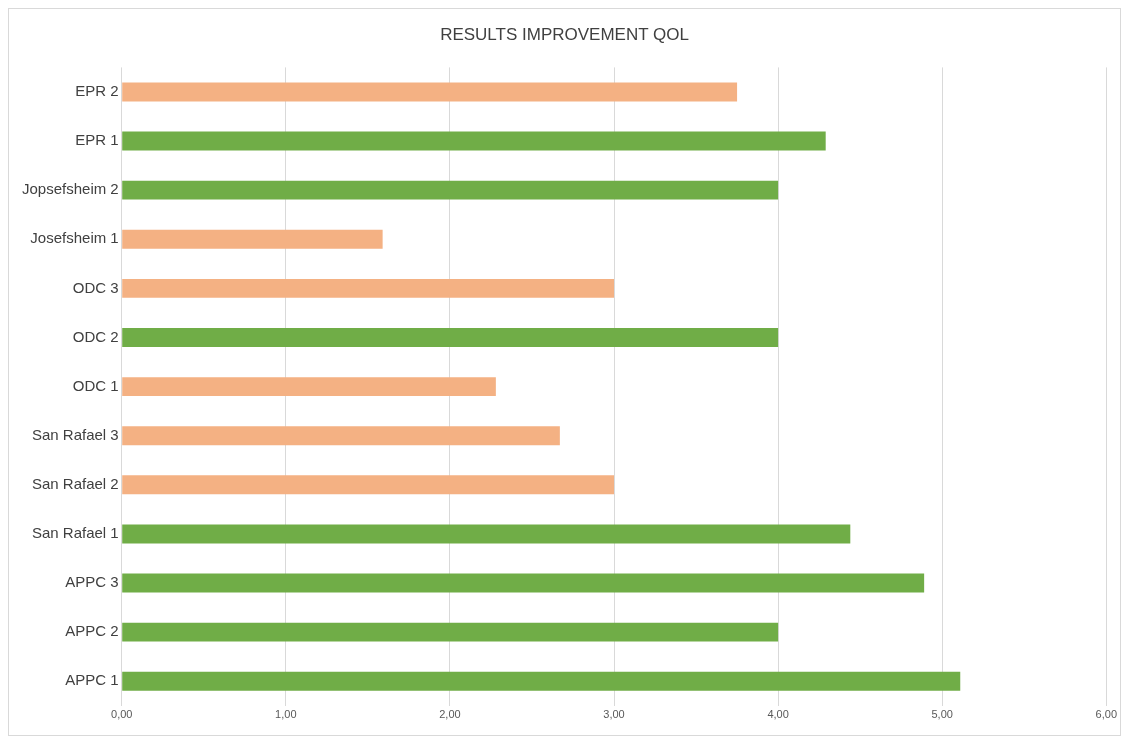 The width and height of the screenshot is (1129, 744). Describe the element at coordinates (286, 714) in the screenshot. I see `x-tick-label: 1,00` at that location.